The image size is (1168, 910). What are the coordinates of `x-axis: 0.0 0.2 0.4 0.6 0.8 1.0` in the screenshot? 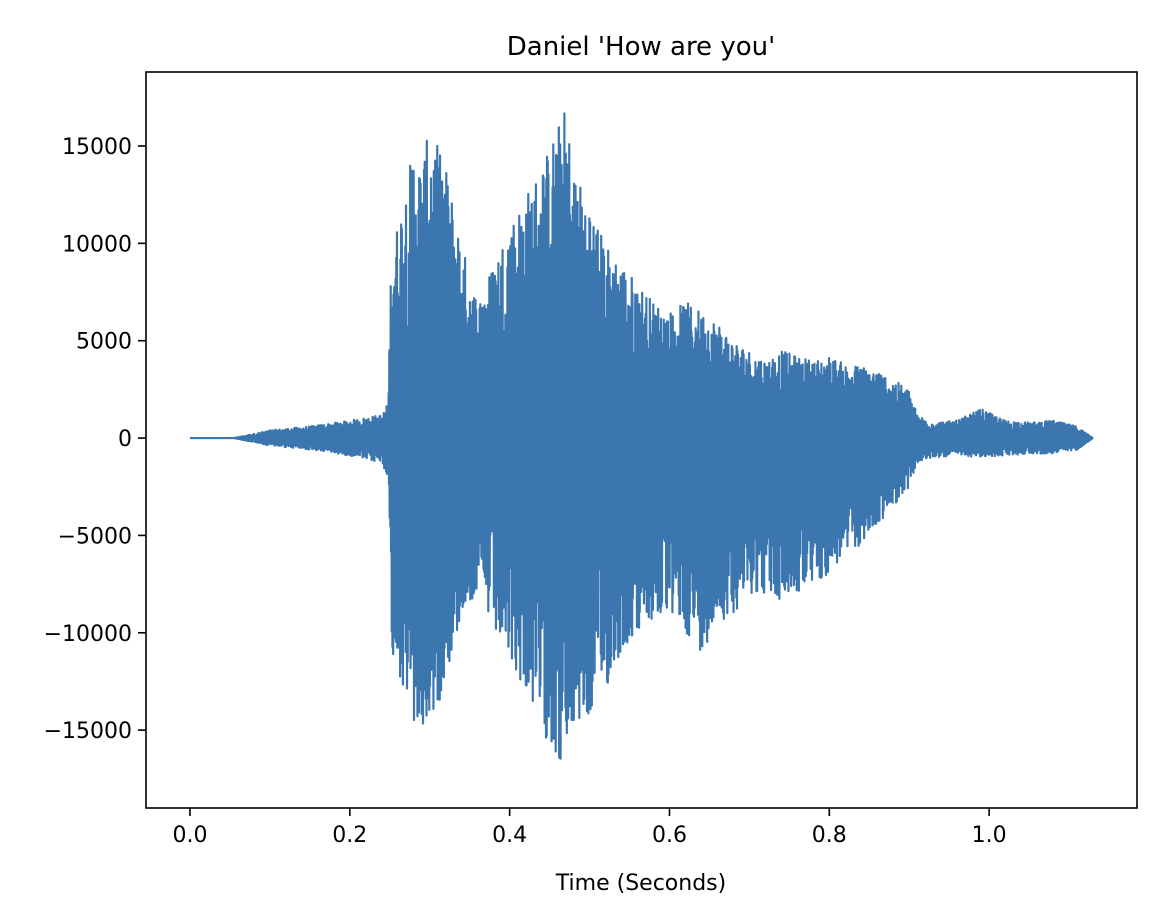 It's located at (589, 828).